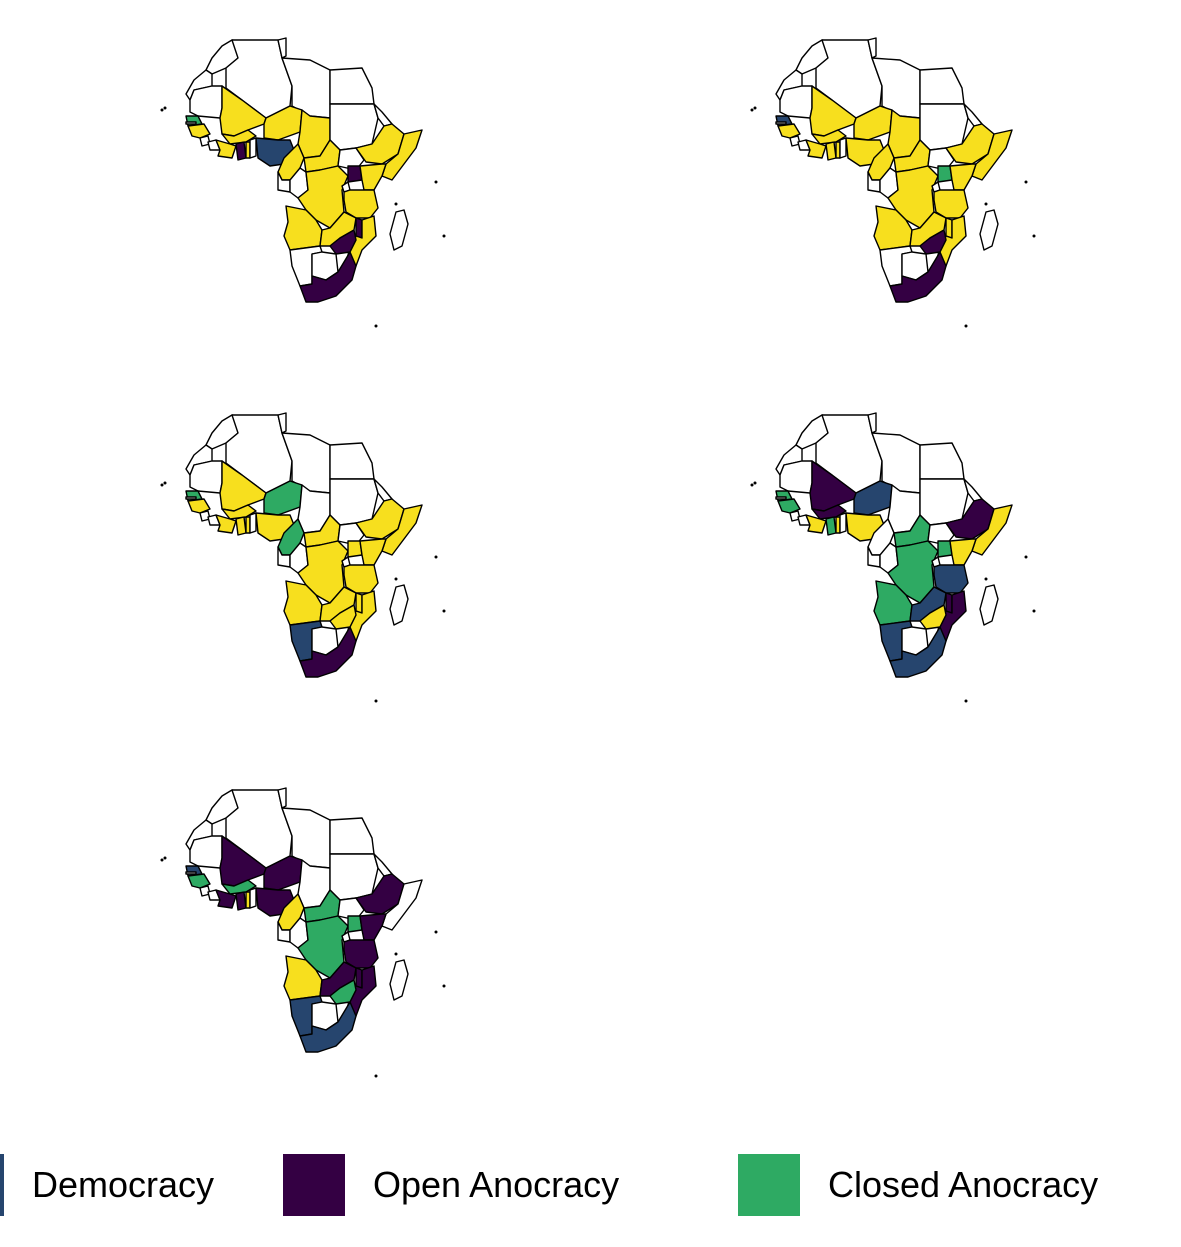 This screenshot has height=1247, width=1181. I want to click on legend-item-closed-anocracy: Closed Anocracy, so click(918, 1185).